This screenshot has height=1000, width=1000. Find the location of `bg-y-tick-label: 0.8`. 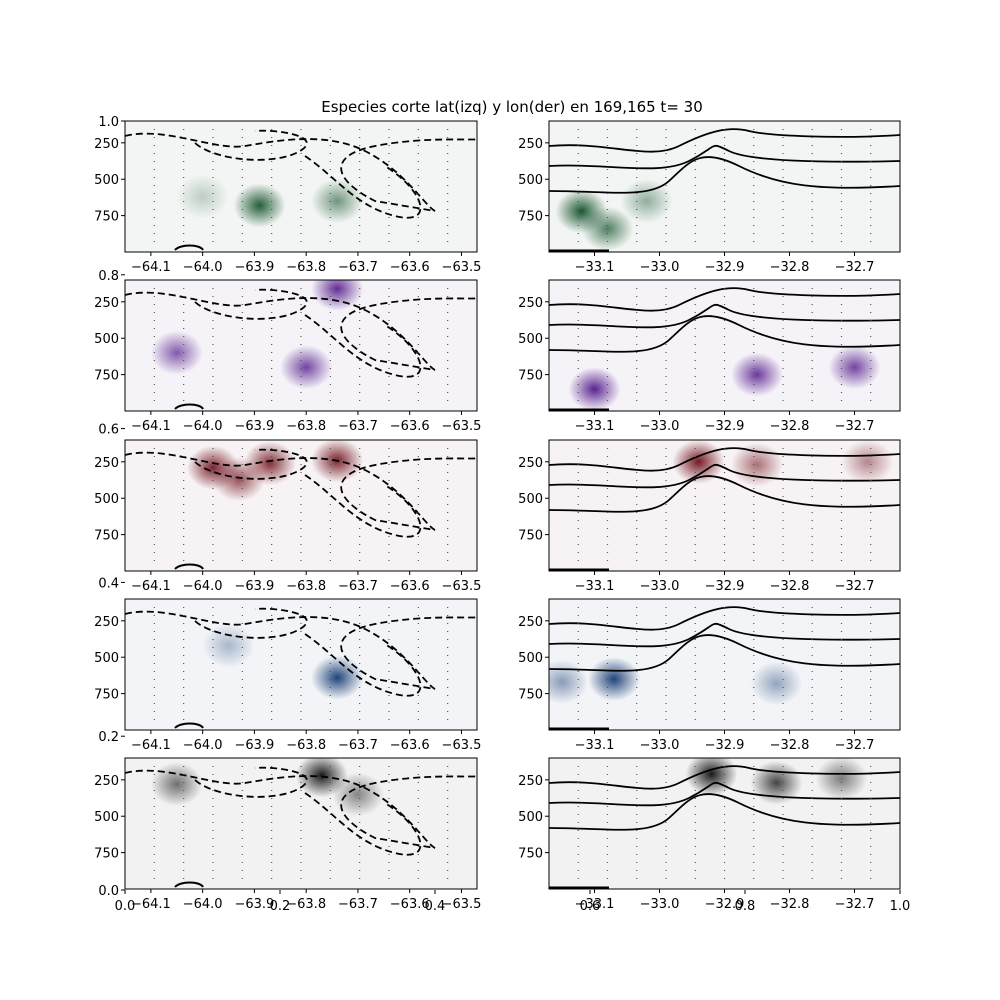

bg-y-tick-label: 0.8 is located at coordinates (108, 276).